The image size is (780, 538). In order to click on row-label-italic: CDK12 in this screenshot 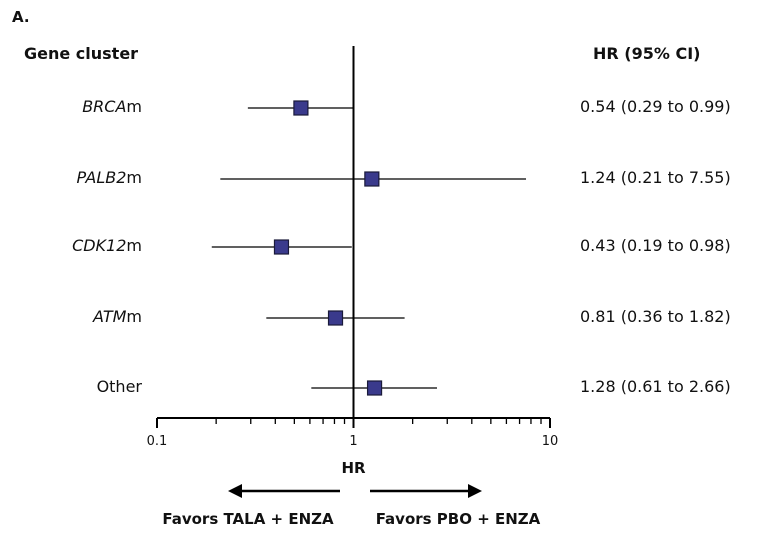, I will do `click(99, 245)`.